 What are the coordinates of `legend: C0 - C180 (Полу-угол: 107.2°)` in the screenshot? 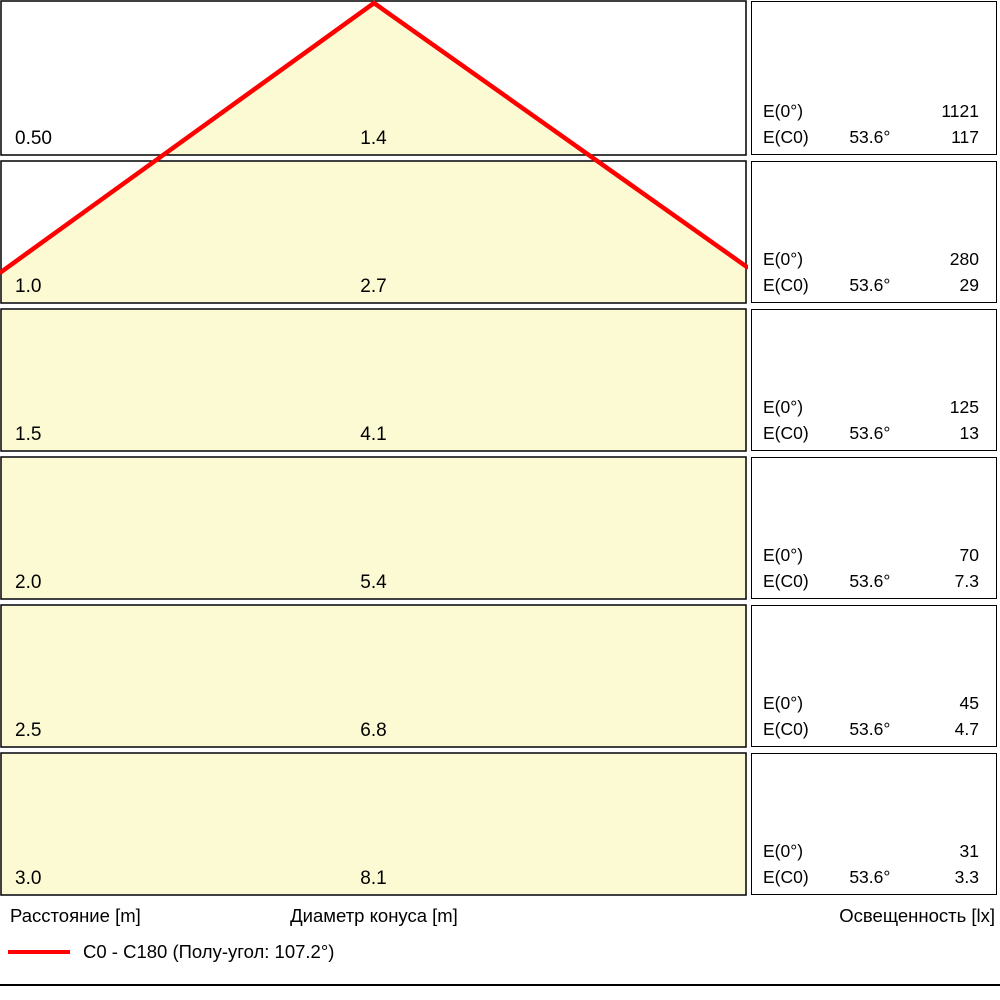 It's located at (171, 952).